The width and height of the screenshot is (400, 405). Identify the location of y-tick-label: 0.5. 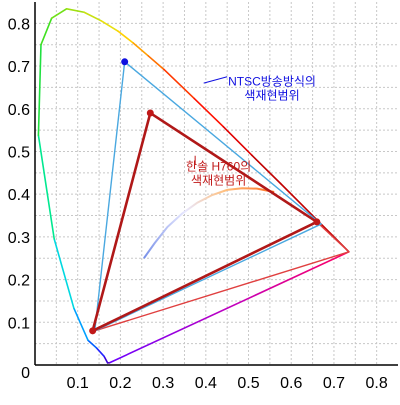
(19, 152).